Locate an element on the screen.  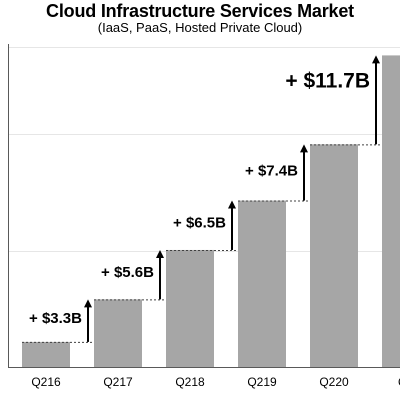
increment-label: + $5.6B is located at coordinates (127, 272).